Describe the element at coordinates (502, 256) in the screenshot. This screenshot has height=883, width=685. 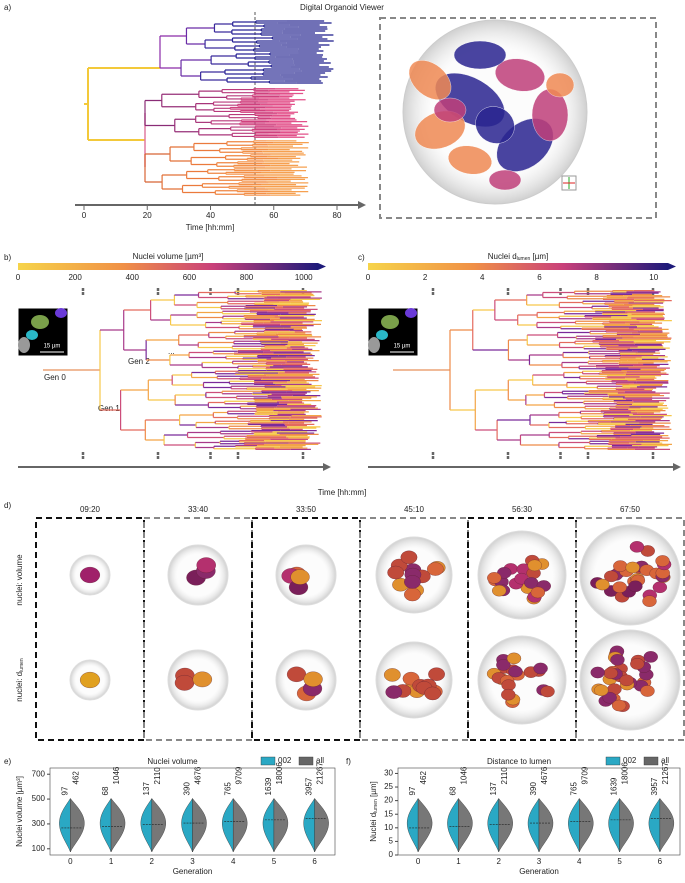
I see `label-main: Nuclei d` at that location.